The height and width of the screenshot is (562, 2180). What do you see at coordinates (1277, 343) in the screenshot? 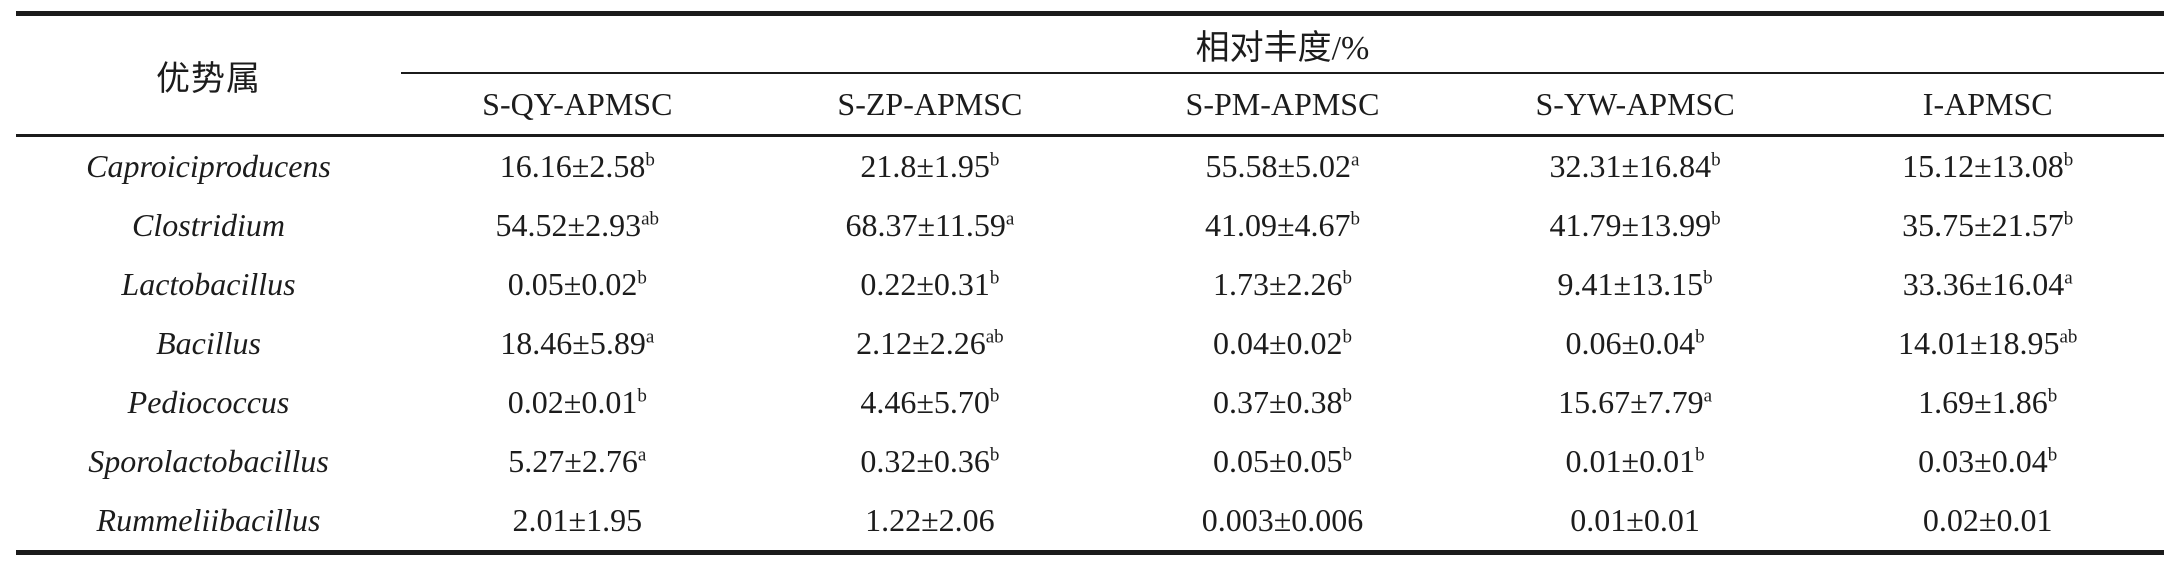
I see `abundance-value-text: 0.04±0.02` at bounding box center [1277, 343].